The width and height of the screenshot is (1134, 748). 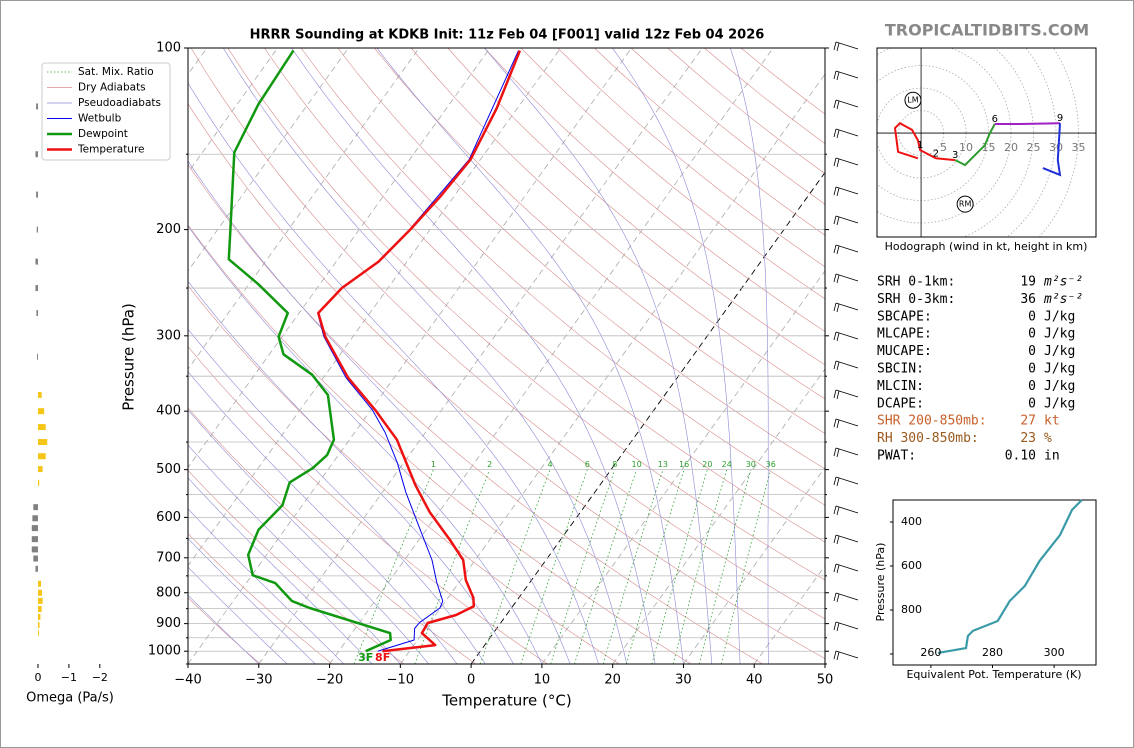 What do you see at coordinates (928, 438) in the screenshot?
I see `stat-label: RH 300-850mb:` at bounding box center [928, 438].